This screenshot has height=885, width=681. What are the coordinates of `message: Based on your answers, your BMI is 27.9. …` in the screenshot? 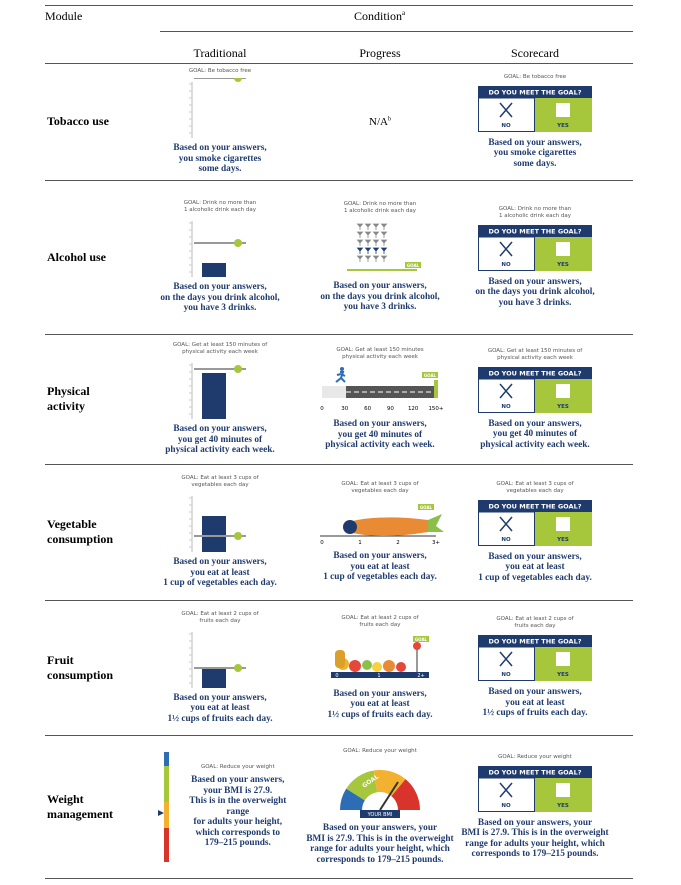 It's located at (534, 839).